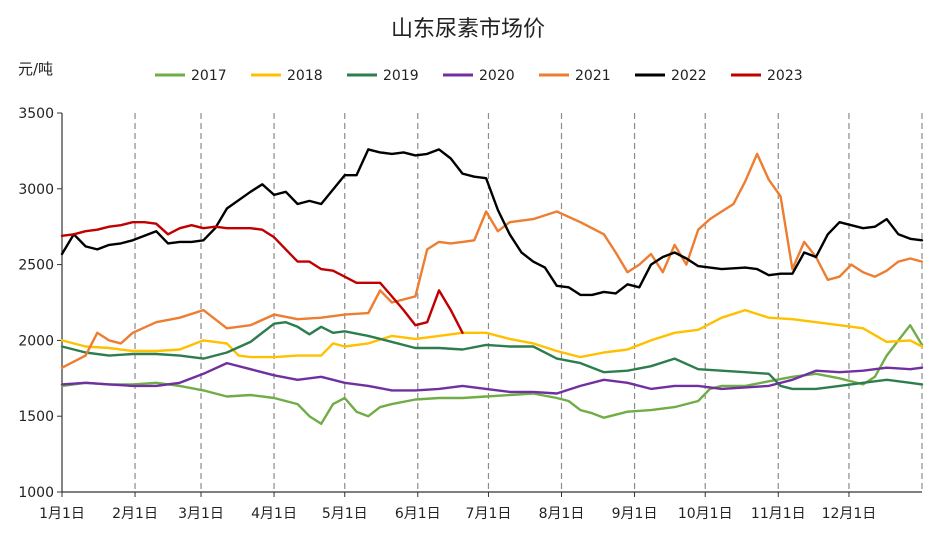 This screenshot has width=936, height=537. I want to click on x-tick-label: 2月1日, so click(135, 514).